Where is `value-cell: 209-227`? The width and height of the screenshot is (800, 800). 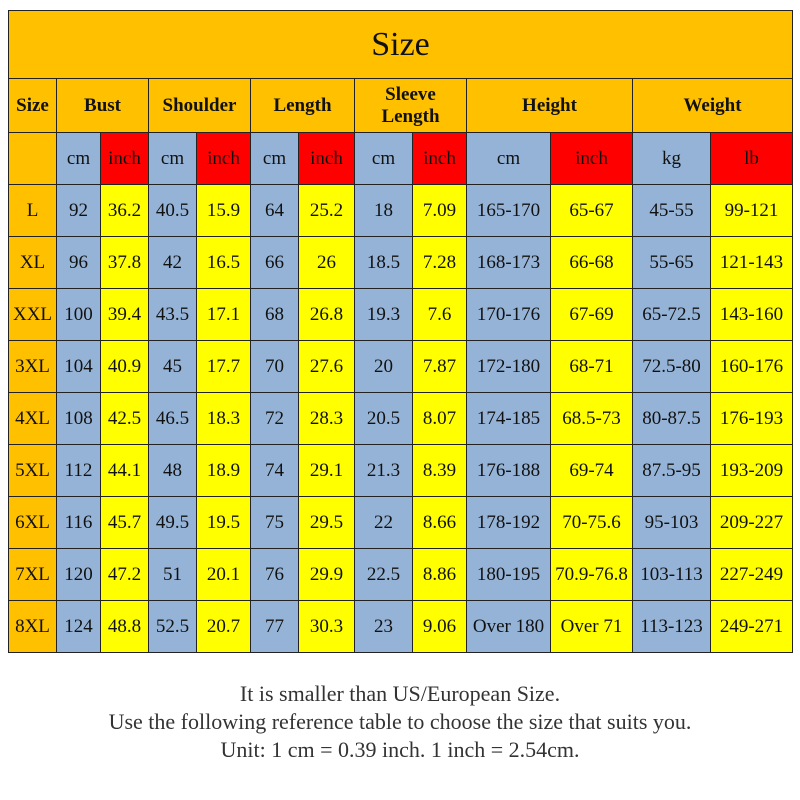 value-cell: 209-227 is located at coordinates (751, 522).